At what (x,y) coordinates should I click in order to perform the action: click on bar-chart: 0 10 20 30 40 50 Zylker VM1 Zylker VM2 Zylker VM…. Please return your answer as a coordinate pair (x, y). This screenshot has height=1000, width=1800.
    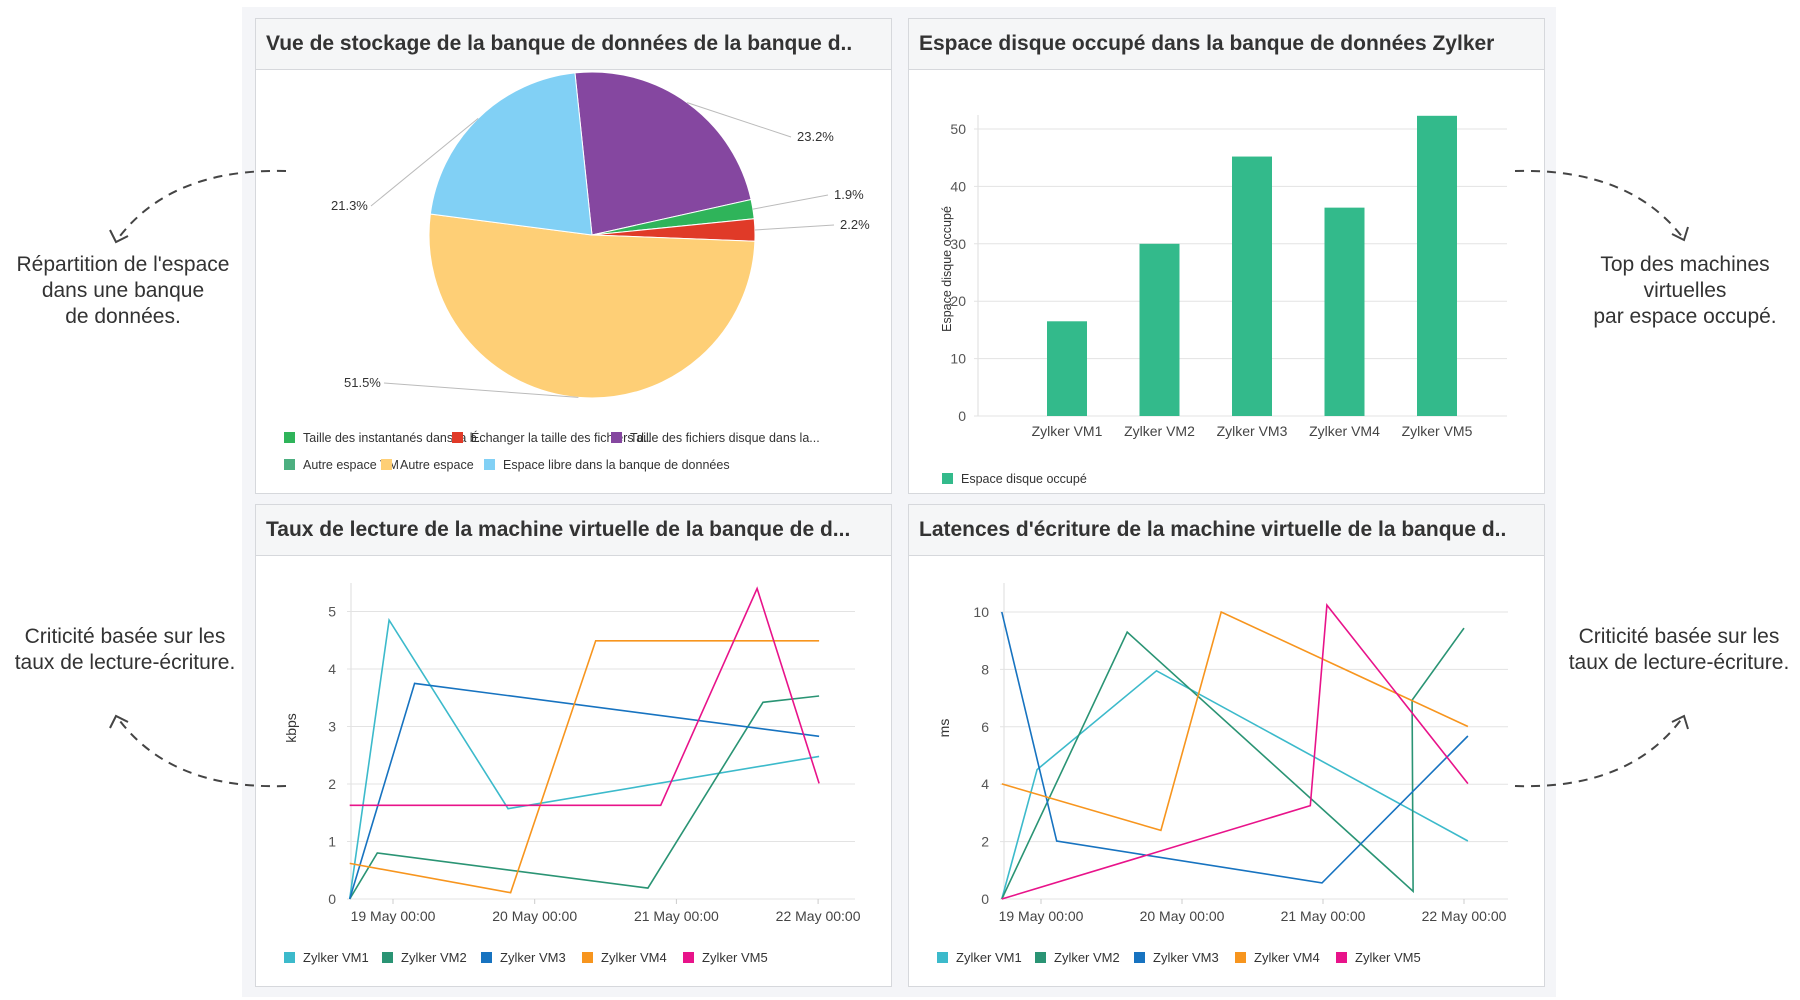
    Looking at the image, I should click on (1223, 300).